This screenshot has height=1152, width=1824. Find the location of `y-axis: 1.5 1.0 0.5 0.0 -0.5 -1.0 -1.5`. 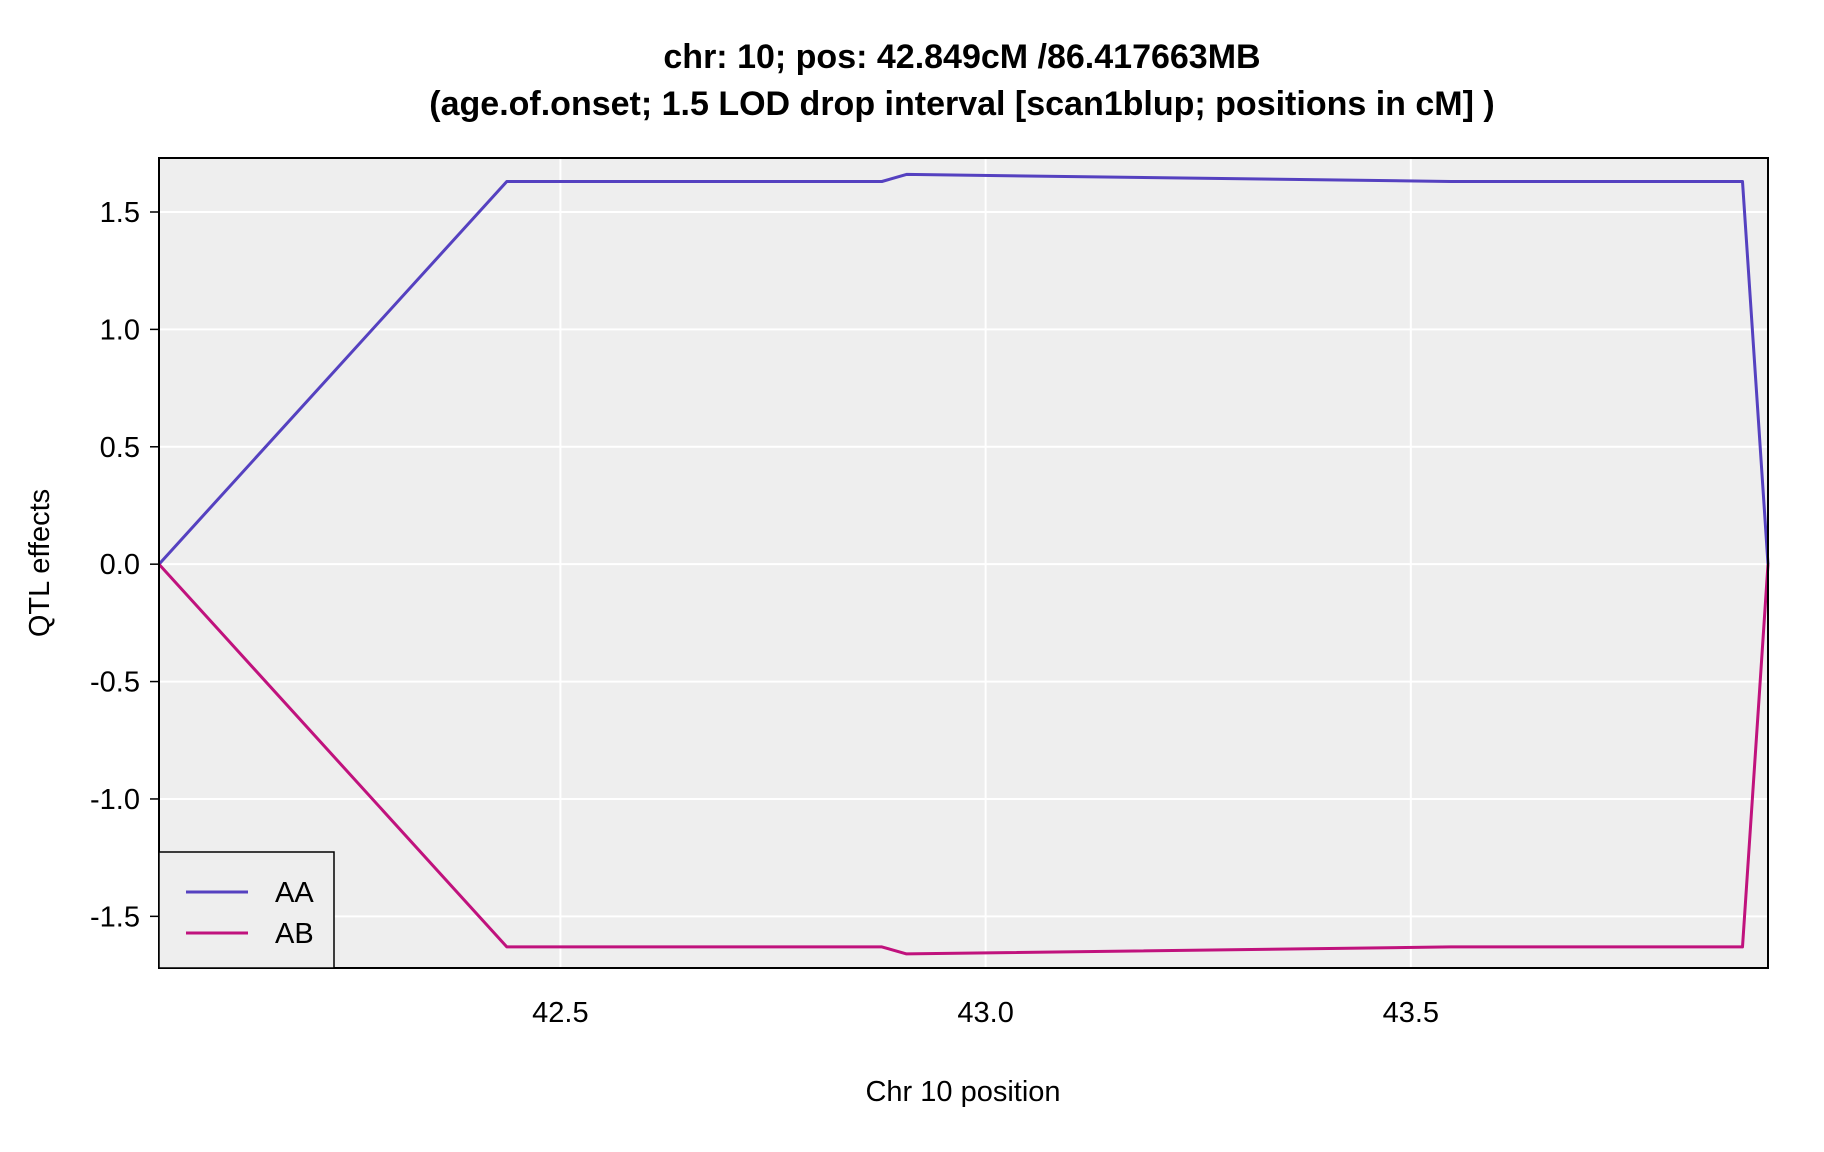

y-axis: 1.5 1.0 0.5 0.0 -0.5 -1.0 -1.5 is located at coordinates (124, 565).